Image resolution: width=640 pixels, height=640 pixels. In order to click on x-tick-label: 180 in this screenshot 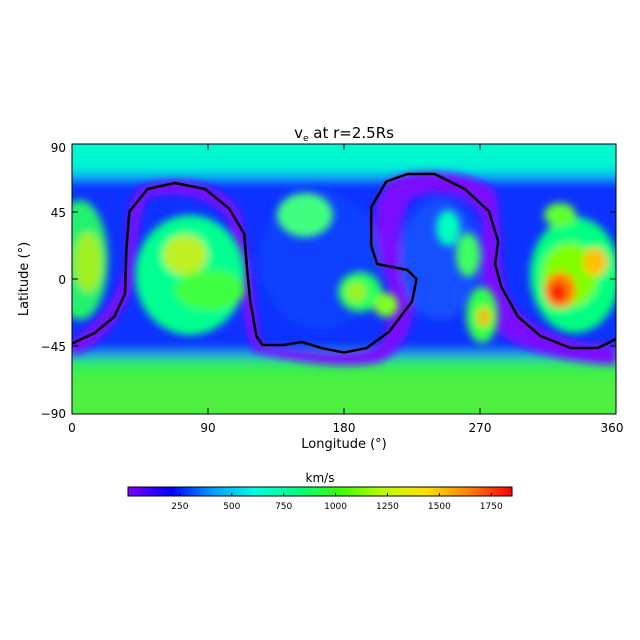, I will do `click(344, 428)`.